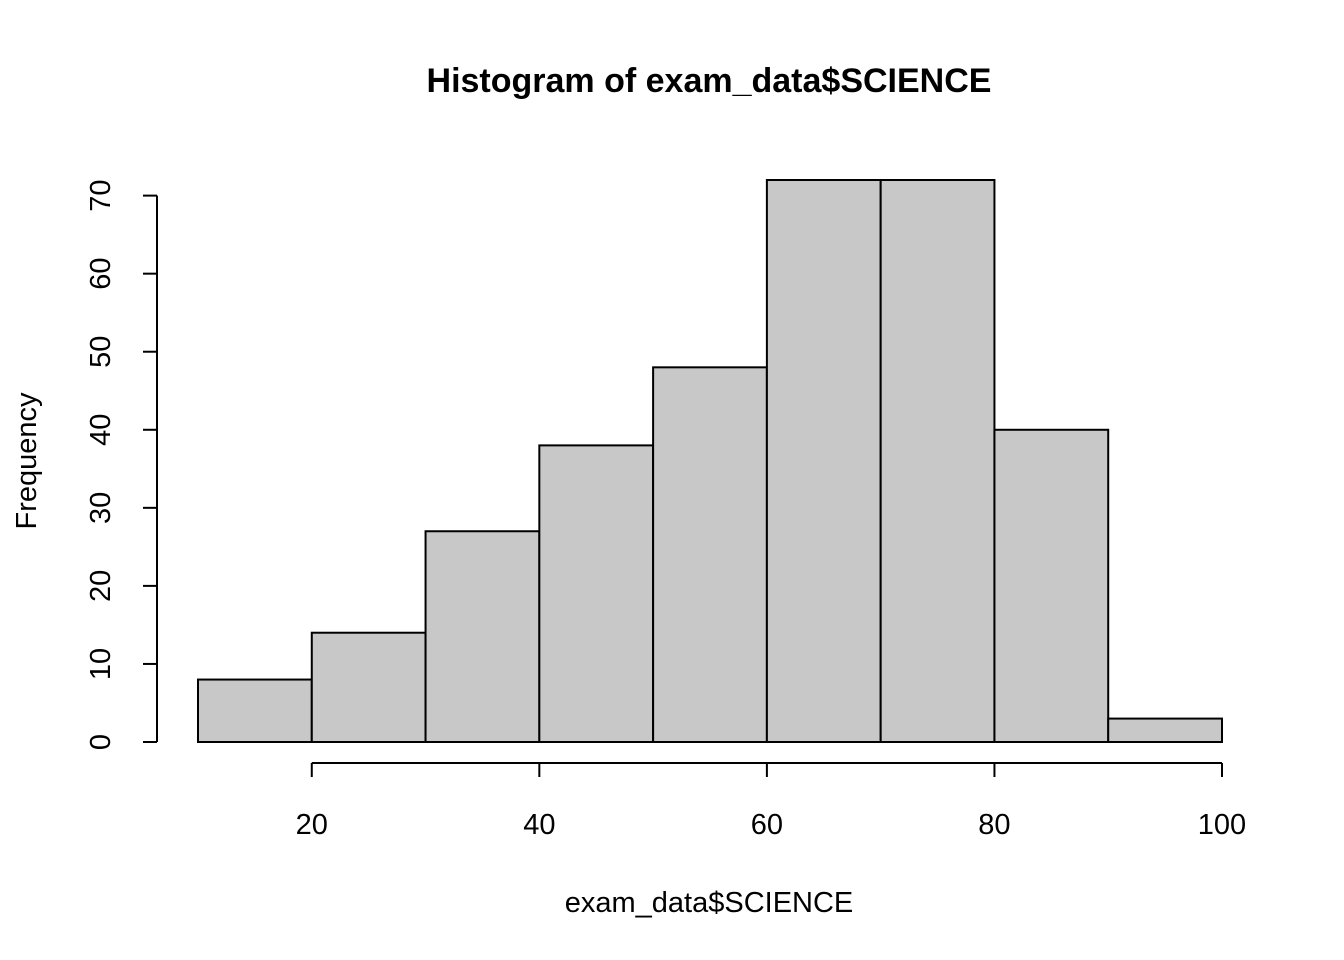 This screenshot has width=1344, height=960. Describe the element at coordinates (767, 825) in the screenshot. I see `x-tick-label-60: 60` at that location.